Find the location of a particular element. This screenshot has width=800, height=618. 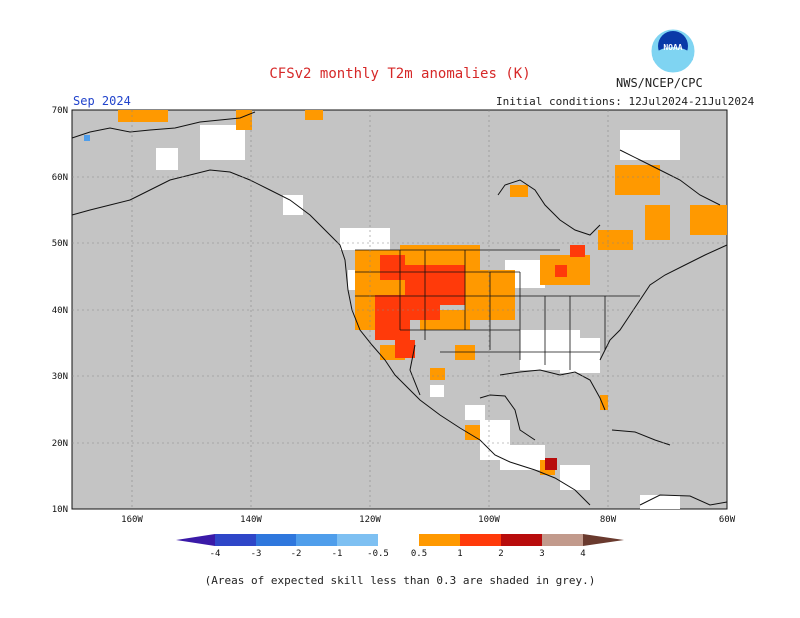

colorbar-label: 0.5 is located at coordinates (419, 554).